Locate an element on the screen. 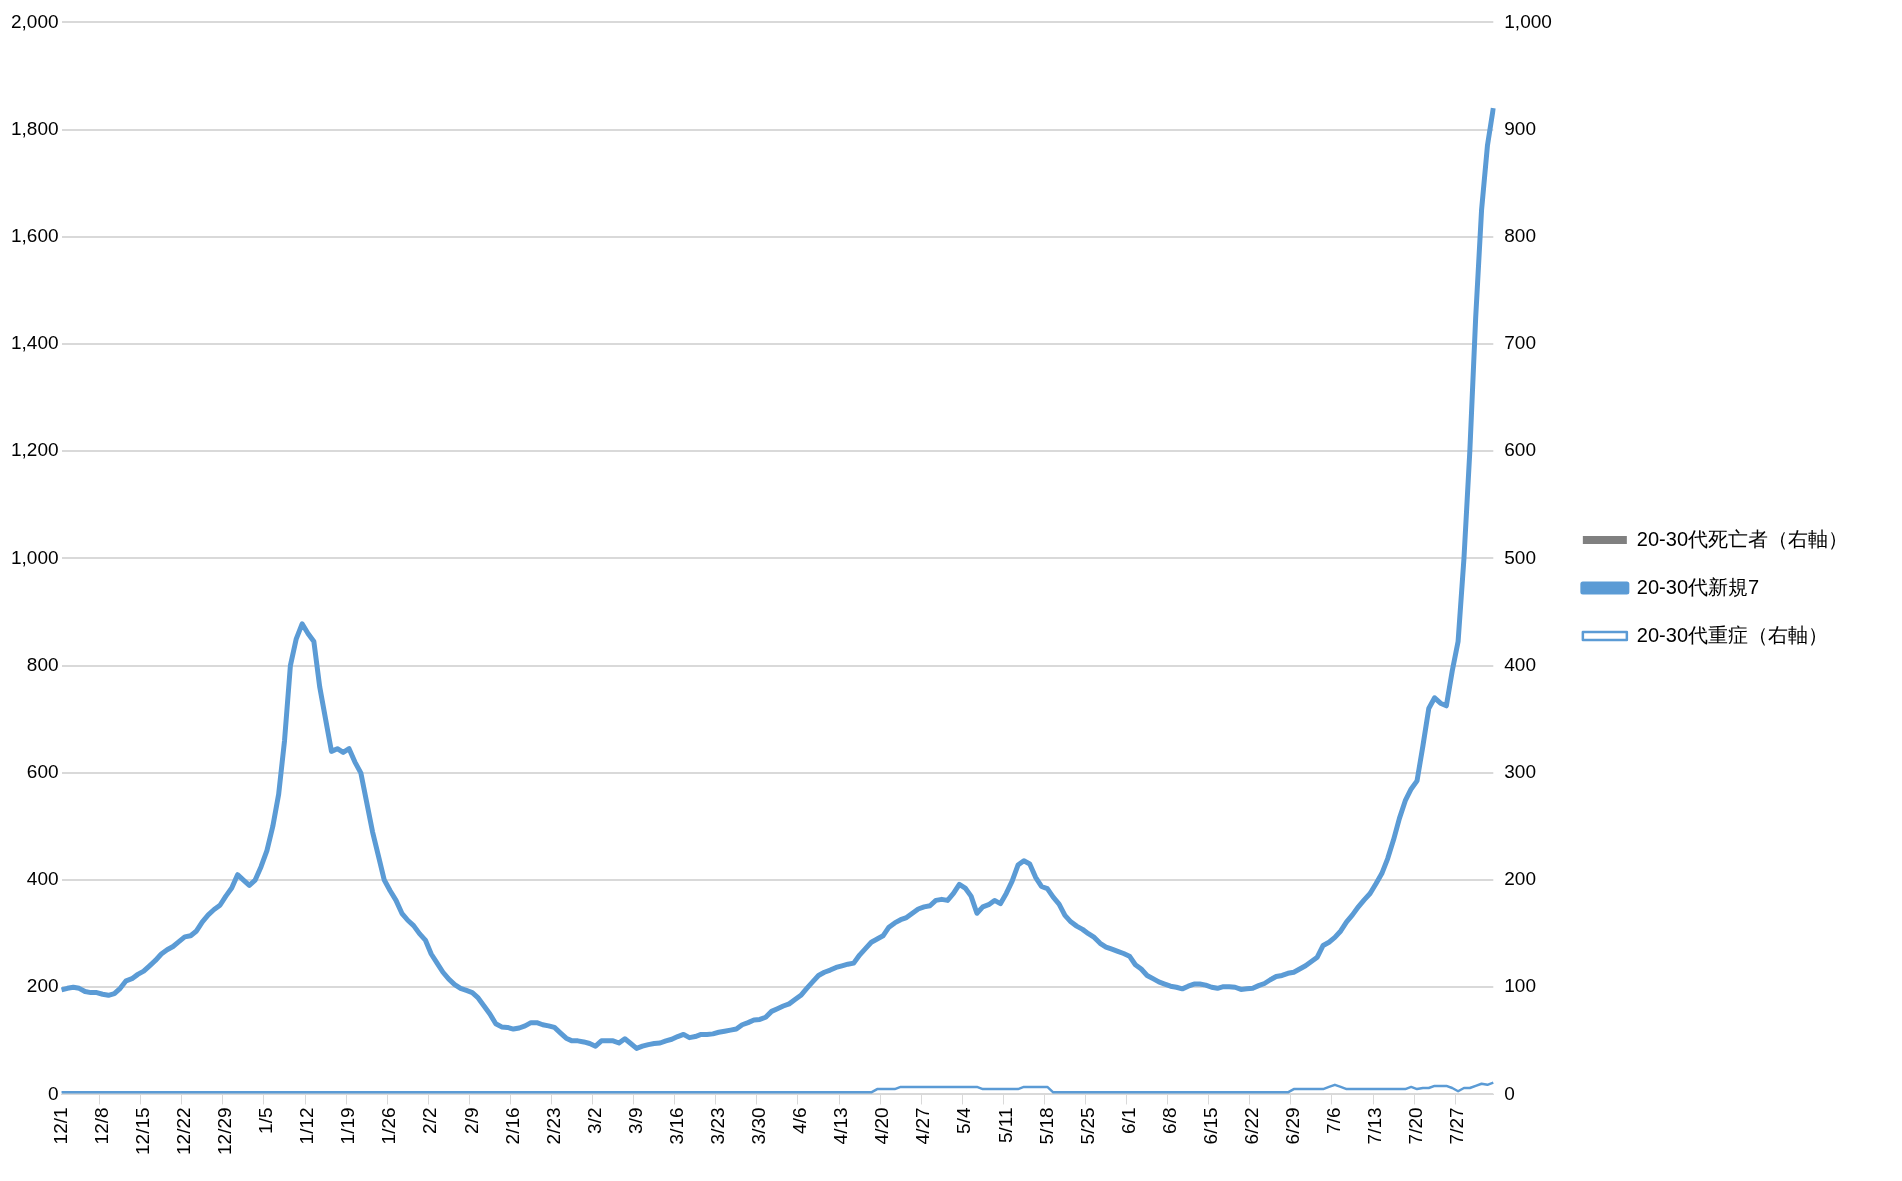 Image resolution: width=1902 pixels, height=1181 pixels. y-tick-label: 1,400 is located at coordinates (35, 343).